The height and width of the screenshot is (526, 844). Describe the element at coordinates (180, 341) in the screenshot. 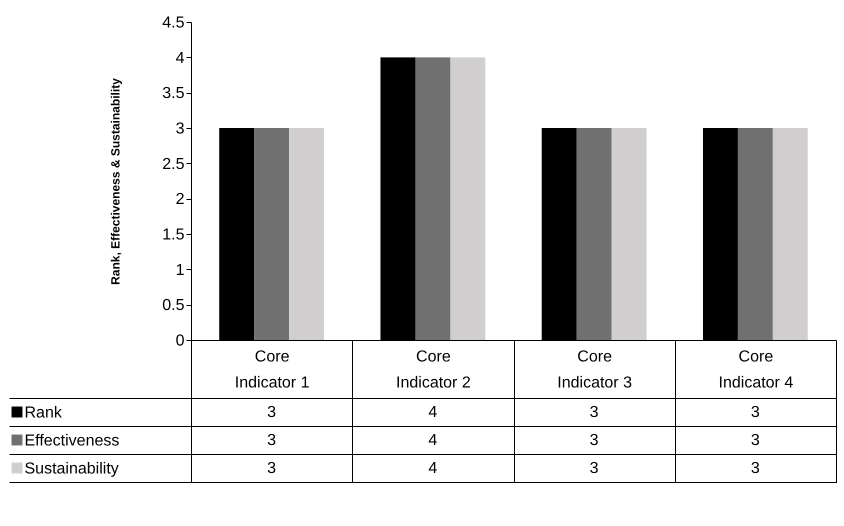

I see `y-tick-label: 0` at that location.